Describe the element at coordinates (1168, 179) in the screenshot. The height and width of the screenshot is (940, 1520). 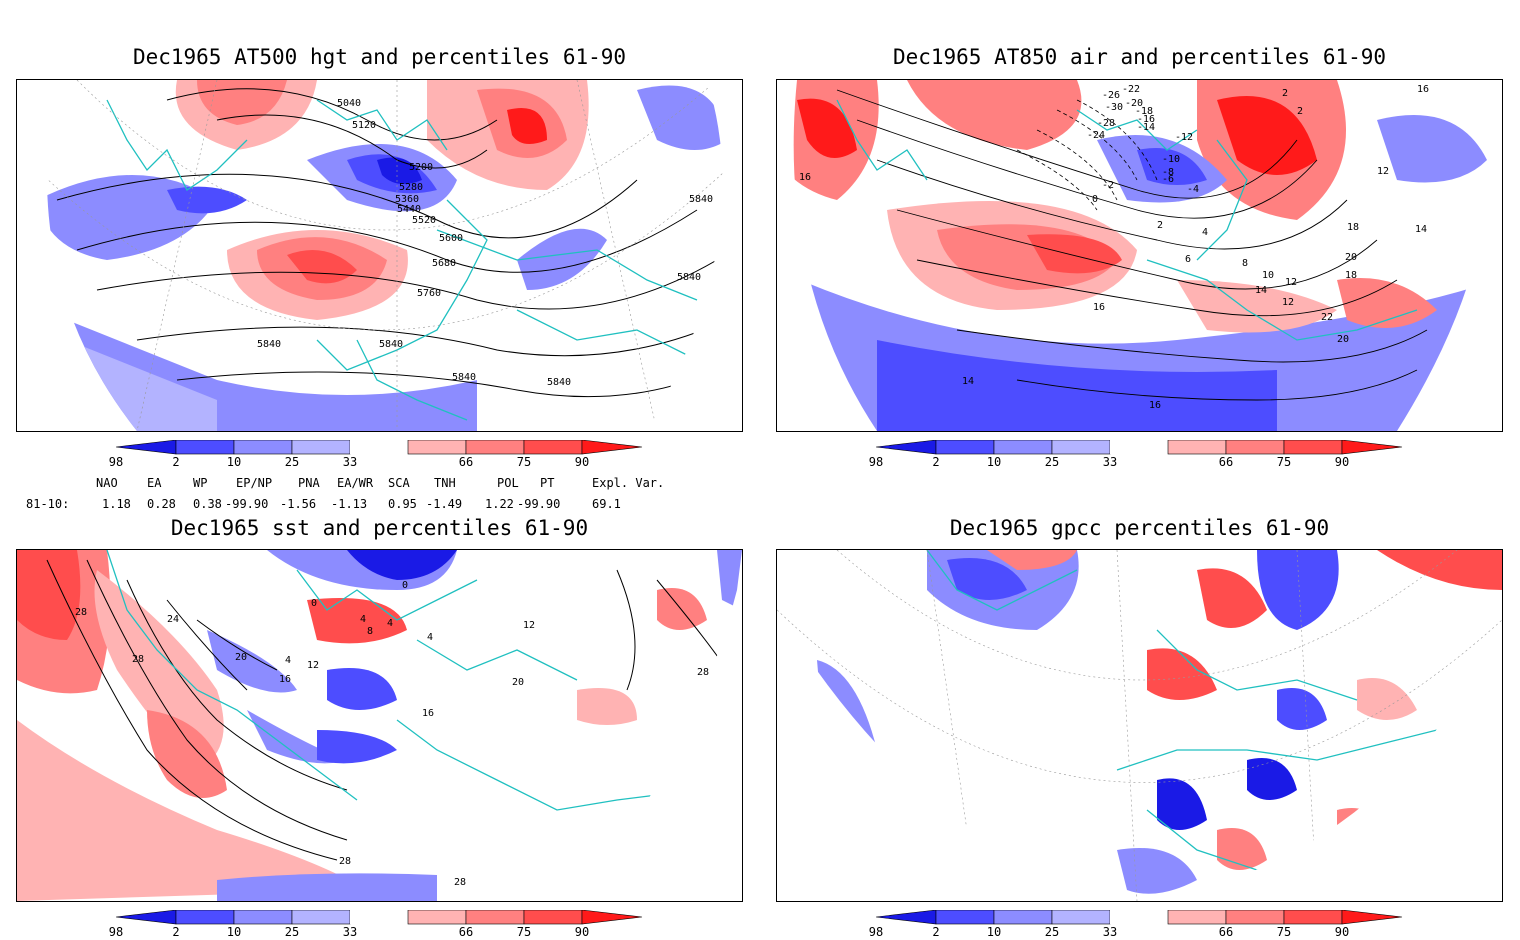
I see `air-label: -6` at that location.